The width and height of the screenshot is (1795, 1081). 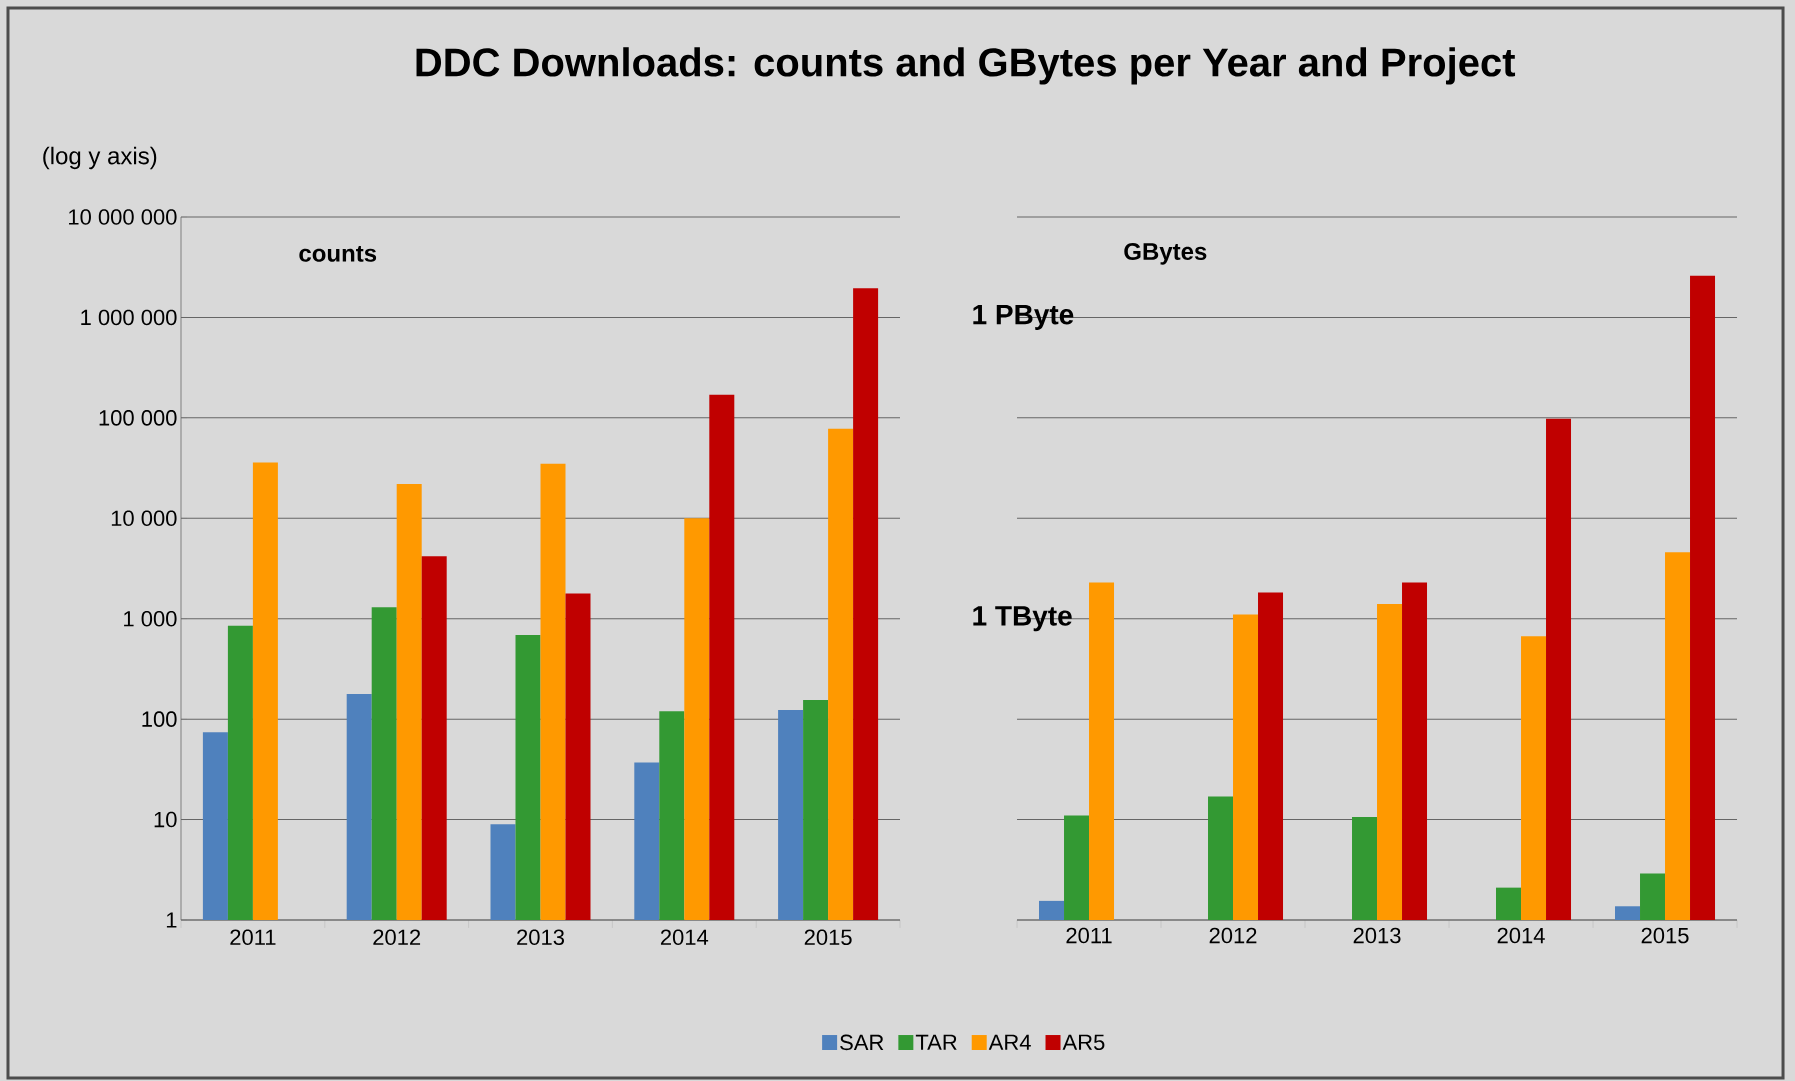 I want to click on y-tick-label: 10 000, so click(x=144, y=518).